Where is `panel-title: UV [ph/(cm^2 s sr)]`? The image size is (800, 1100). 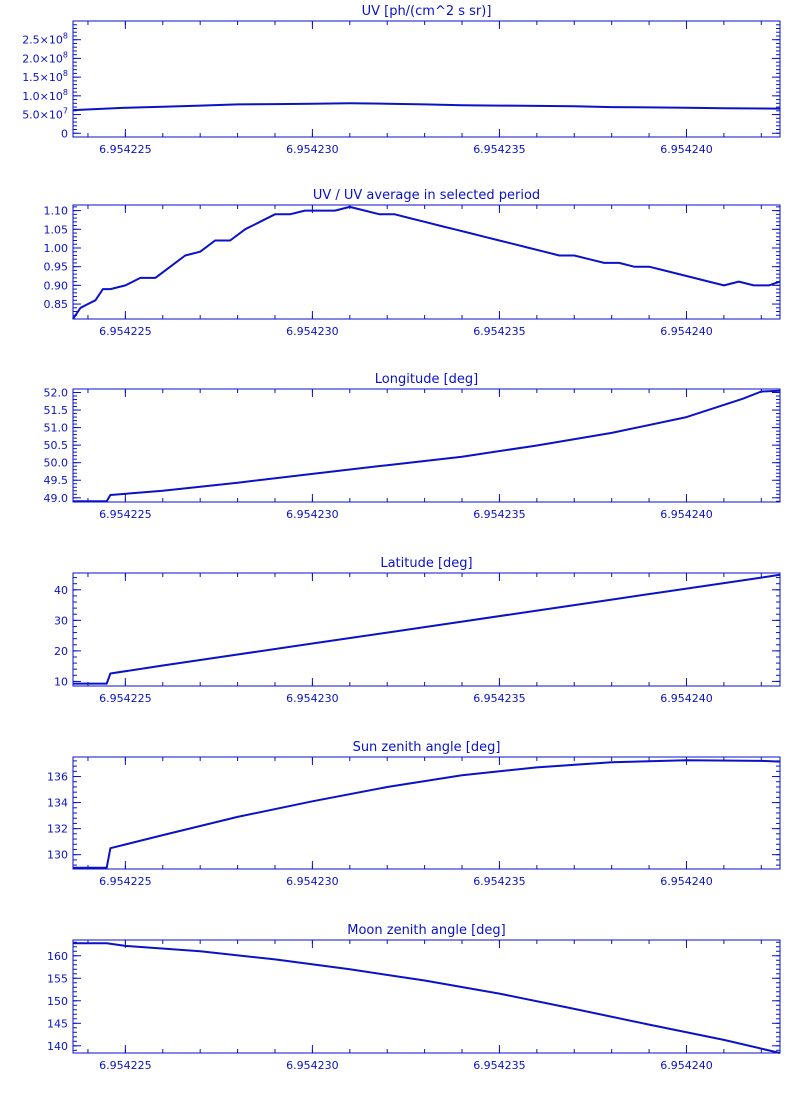
panel-title: UV [ph/(cm^2 s sr)] is located at coordinates (427, 11).